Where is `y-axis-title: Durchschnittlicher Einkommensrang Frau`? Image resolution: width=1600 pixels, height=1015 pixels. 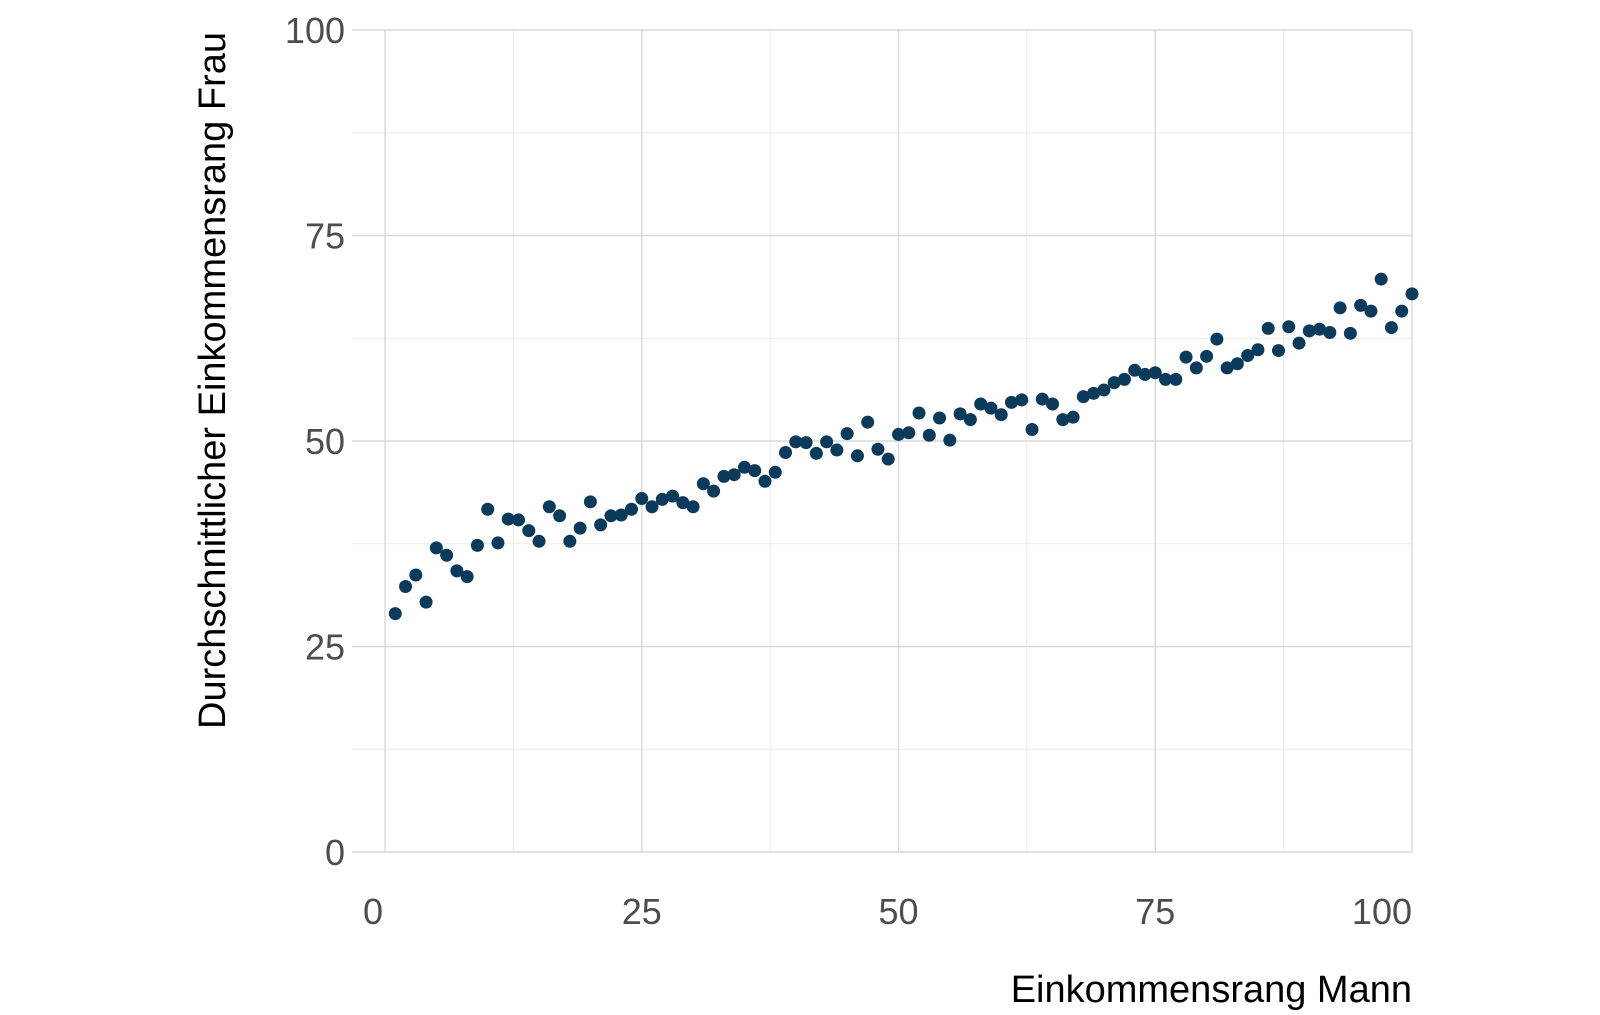
y-axis-title: Durchschnittlicher Einkommensrang Frau is located at coordinates (213, 380).